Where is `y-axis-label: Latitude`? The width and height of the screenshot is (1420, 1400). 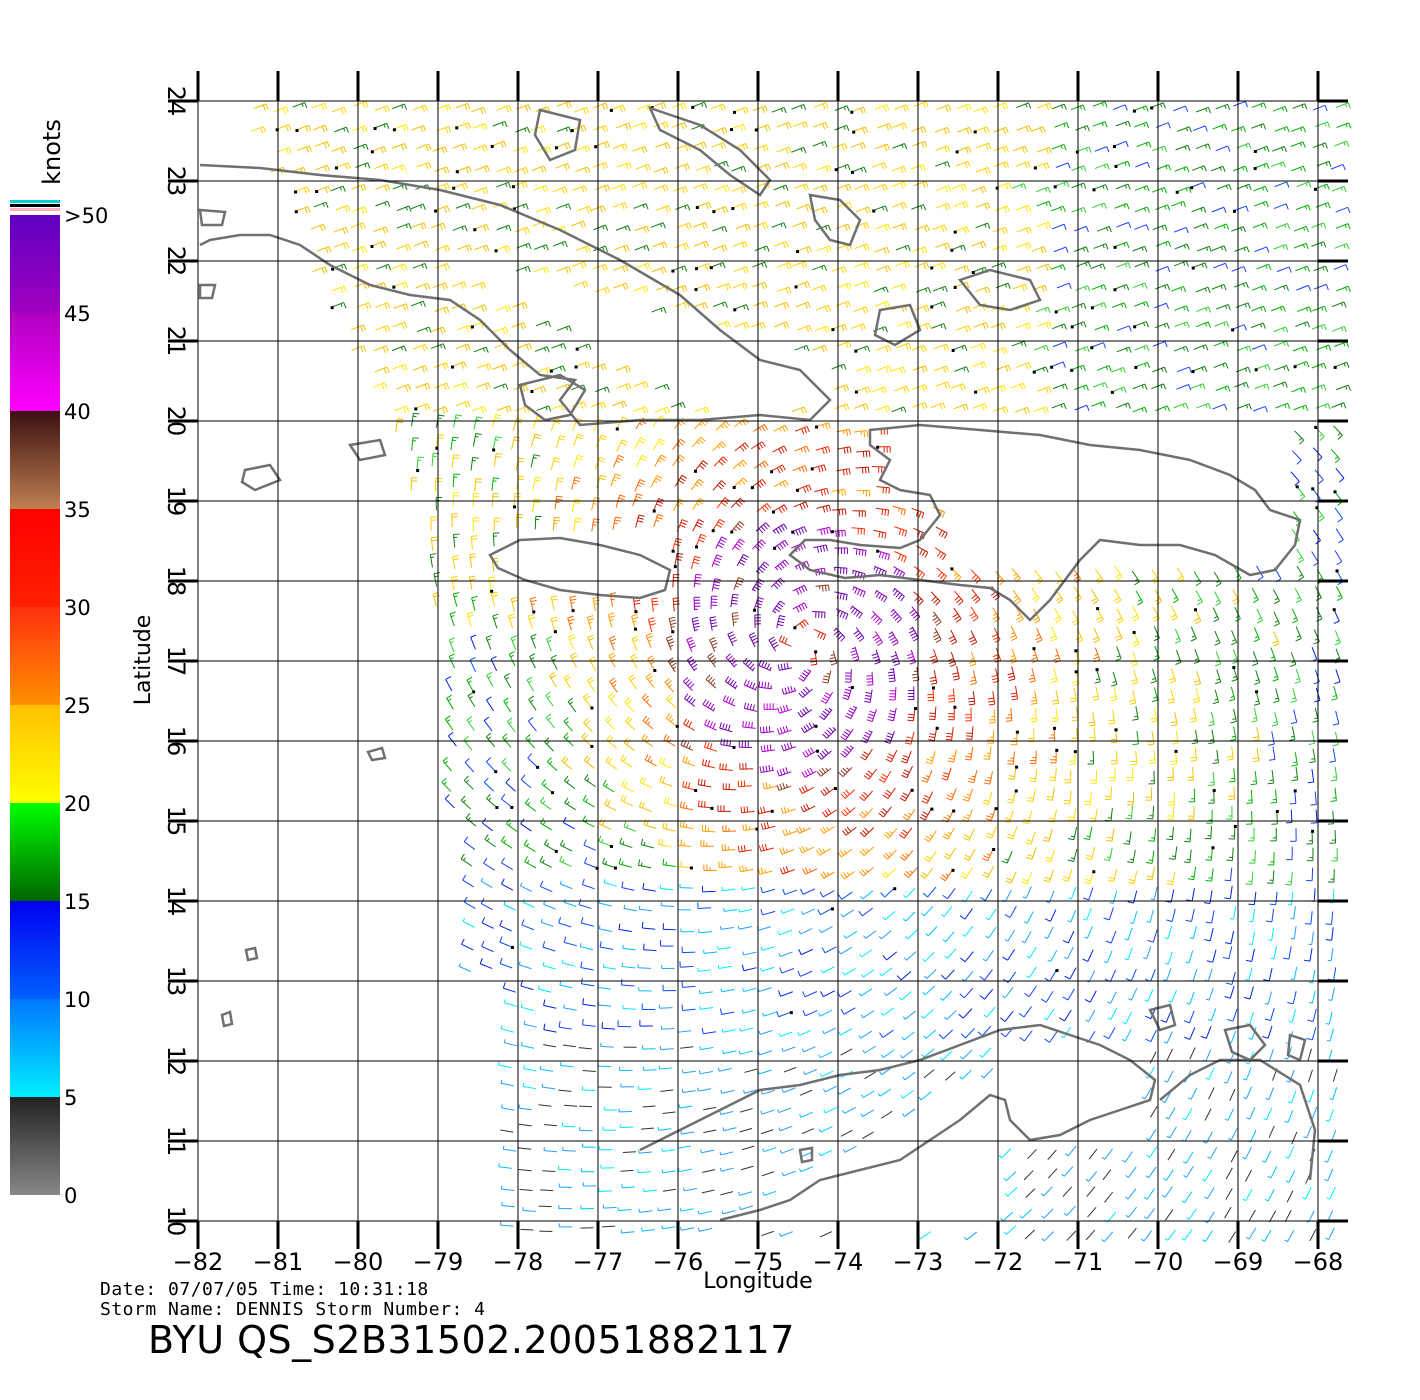
y-axis-label: Latitude is located at coordinates (143, 660).